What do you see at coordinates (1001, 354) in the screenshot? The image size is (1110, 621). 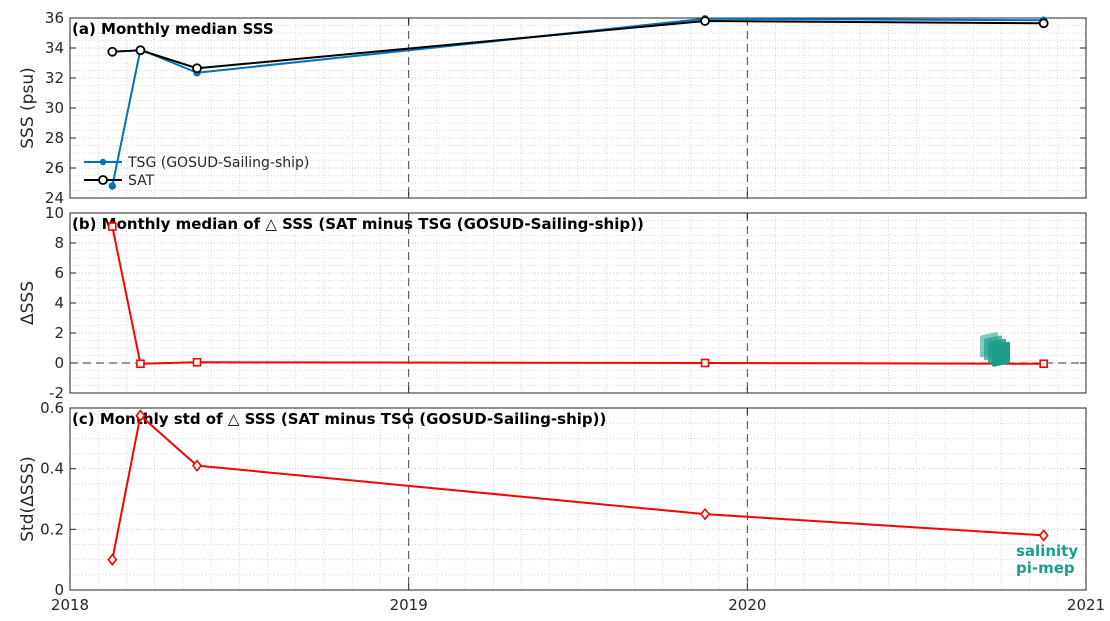 I see `logo-layer` at bounding box center [1001, 354].